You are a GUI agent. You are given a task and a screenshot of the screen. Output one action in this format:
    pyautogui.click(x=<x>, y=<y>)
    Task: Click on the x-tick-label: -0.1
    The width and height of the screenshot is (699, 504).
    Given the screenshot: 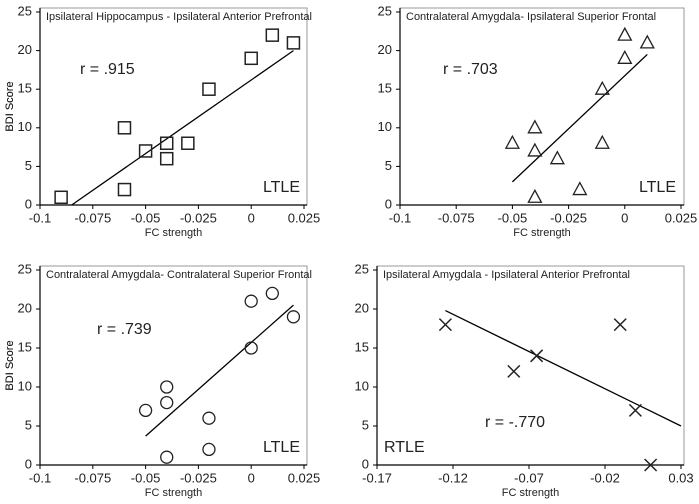 What is the action you would take?
    pyautogui.click(x=40, y=217)
    